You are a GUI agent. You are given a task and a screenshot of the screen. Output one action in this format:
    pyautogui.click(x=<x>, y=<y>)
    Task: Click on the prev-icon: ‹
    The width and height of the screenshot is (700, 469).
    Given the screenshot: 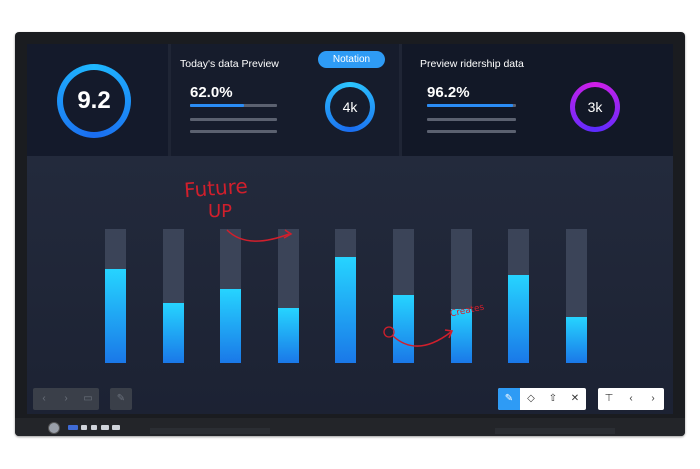 What is the action you would take?
    pyautogui.click(x=631, y=398)
    